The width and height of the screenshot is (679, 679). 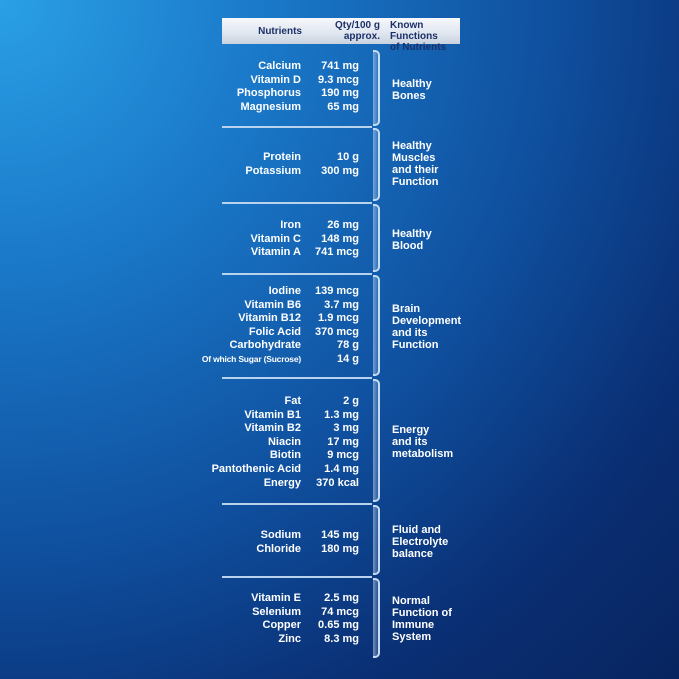 What do you see at coordinates (339, 612) in the screenshot?
I see `nutrient-row: Selenium 74 mcg` at bounding box center [339, 612].